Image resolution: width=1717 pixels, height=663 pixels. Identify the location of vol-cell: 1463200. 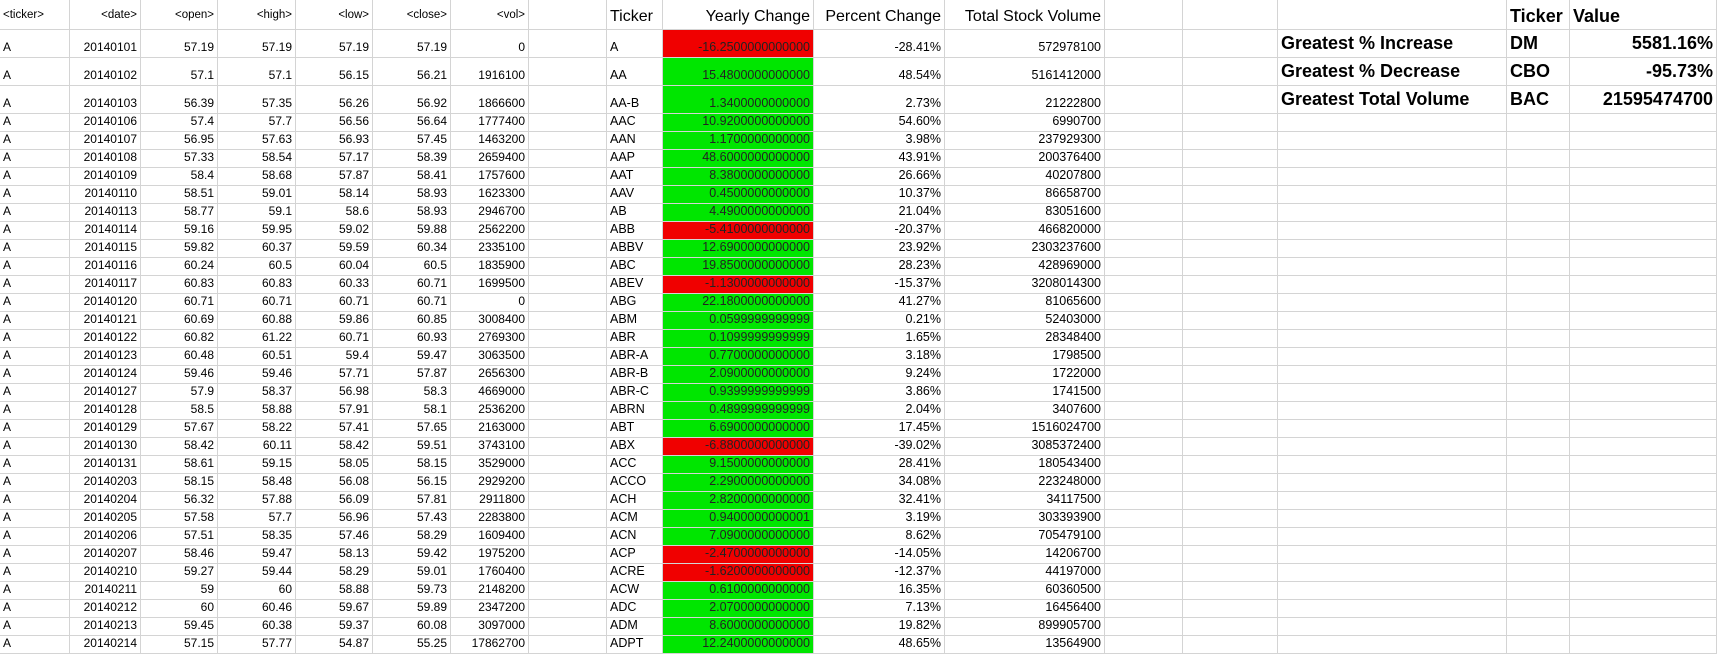
(490, 140).